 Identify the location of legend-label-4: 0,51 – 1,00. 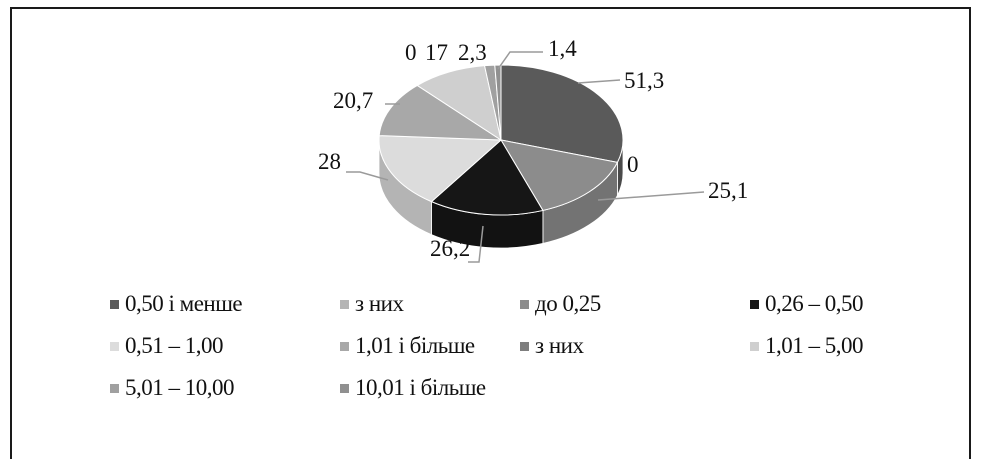
(174, 345).